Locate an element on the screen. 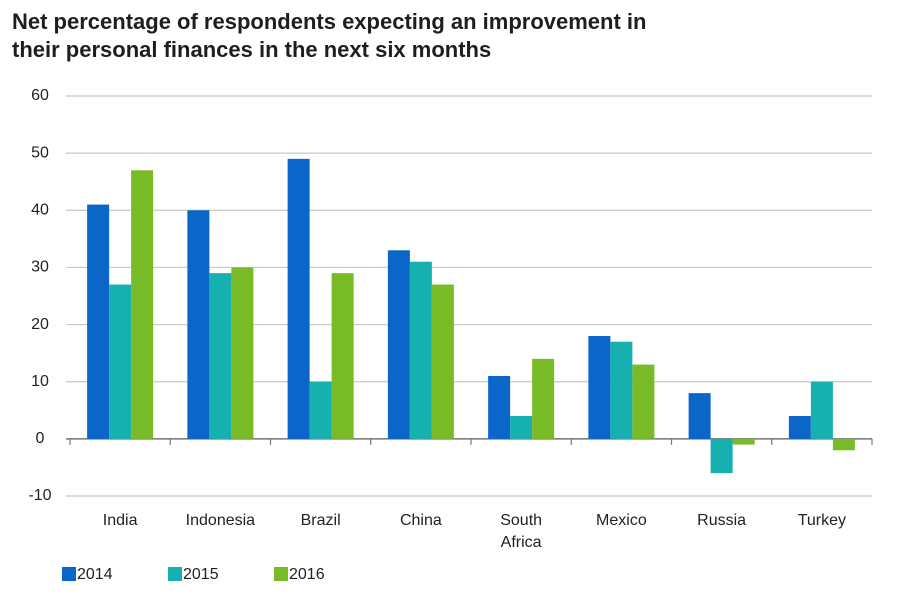 The image size is (900, 601). legend-label: 2014 is located at coordinates (95, 574).